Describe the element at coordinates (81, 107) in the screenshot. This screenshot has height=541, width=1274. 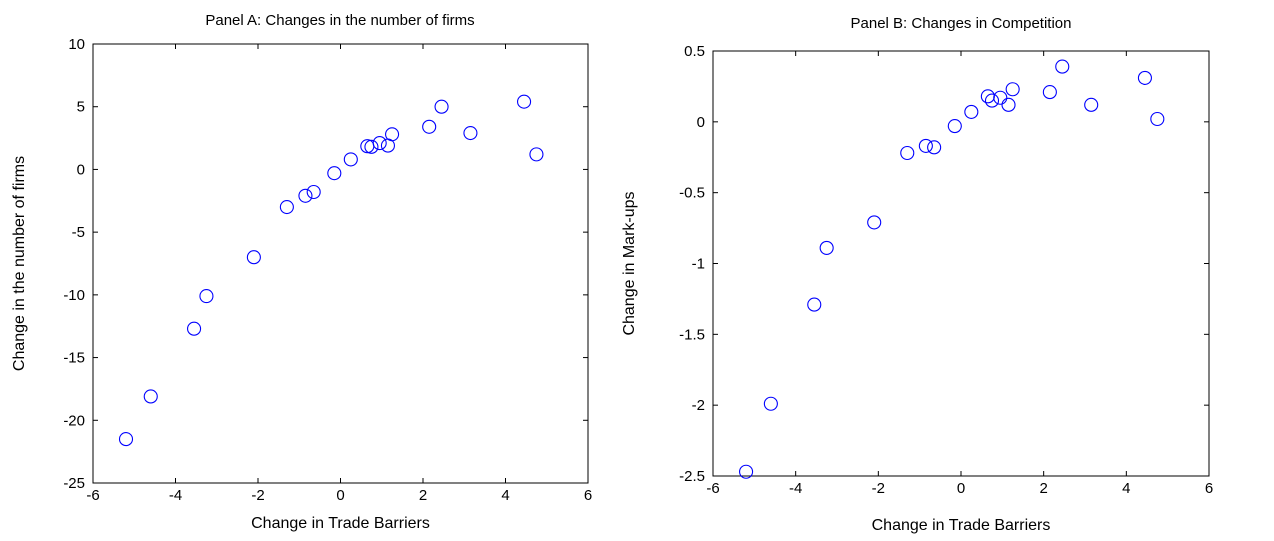
I see `panel-a-y-tick-label: 5` at that location.